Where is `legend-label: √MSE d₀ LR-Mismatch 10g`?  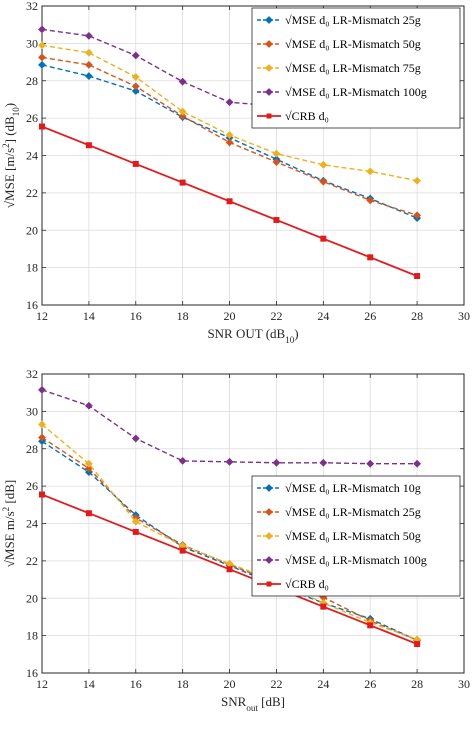 legend-label: √MSE d₀ LR-Mismatch 10g is located at coordinates (353, 488).